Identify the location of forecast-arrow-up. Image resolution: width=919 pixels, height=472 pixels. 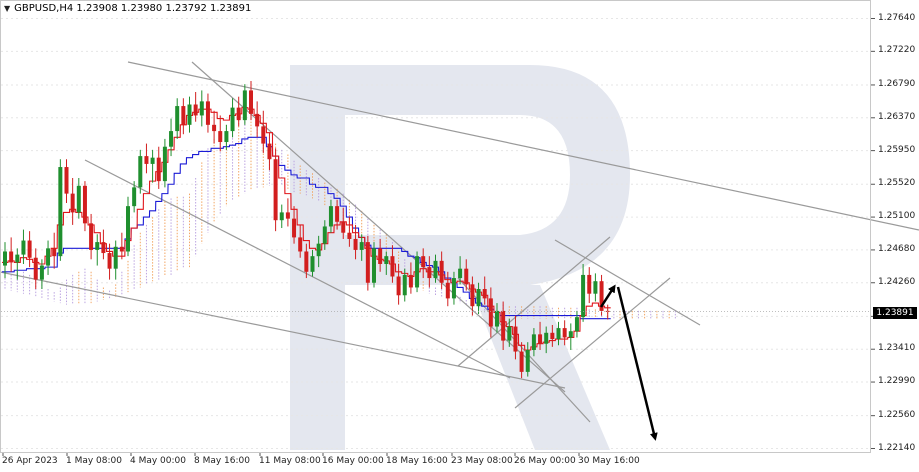
(607, 296).